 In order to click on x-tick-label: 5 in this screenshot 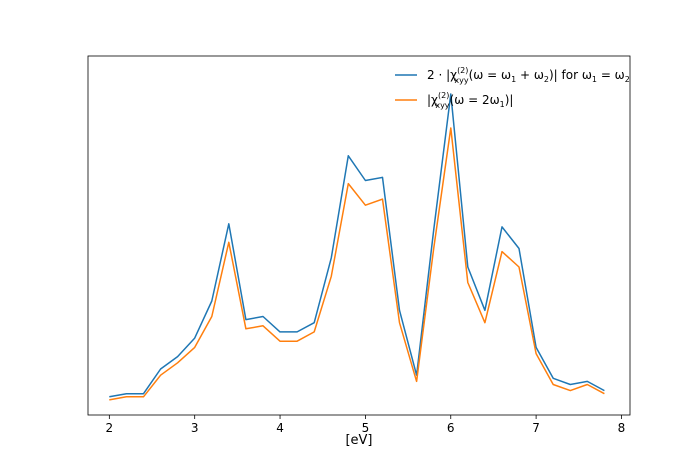, I will do `click(366, 428)`.